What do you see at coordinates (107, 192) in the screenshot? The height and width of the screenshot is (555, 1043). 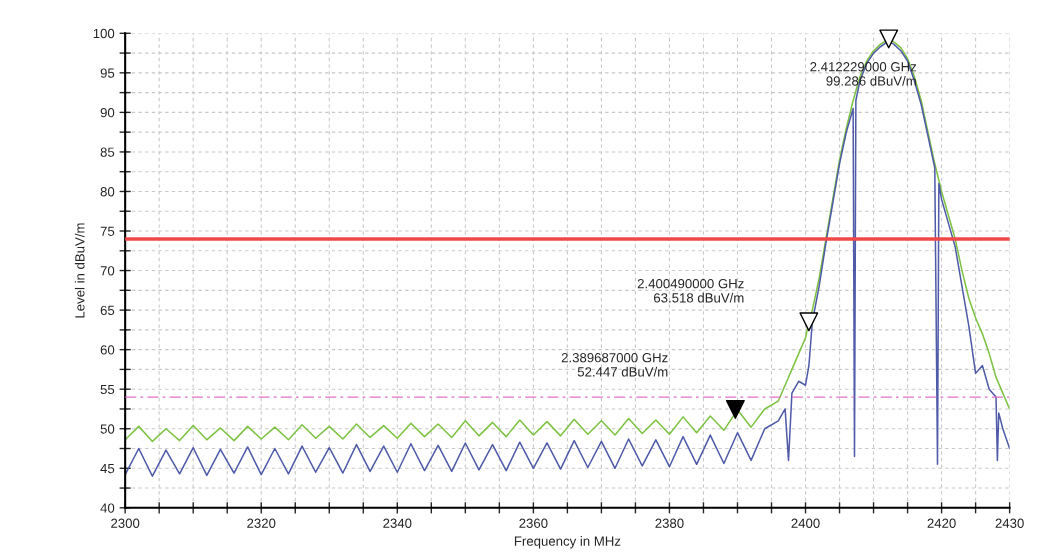 I see `y-tick-label: 80` at bounding box center [107, 192].